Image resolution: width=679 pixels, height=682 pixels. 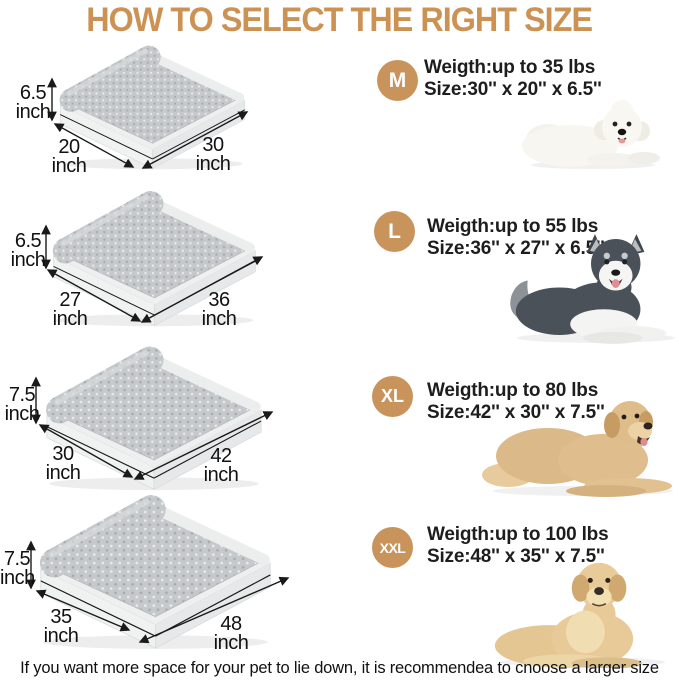 What do you see at coordinates (219, 309) in the screenshot?
I see `length-label: 36 inch` at bounding box center [219, 309].